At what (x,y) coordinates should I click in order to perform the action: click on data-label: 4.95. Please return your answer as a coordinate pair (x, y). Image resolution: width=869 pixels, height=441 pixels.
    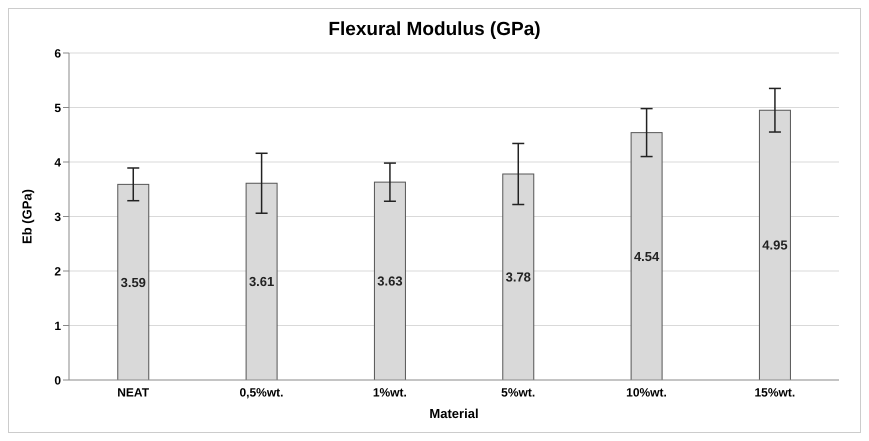
    Looking at the image, I should click on (775, 245).